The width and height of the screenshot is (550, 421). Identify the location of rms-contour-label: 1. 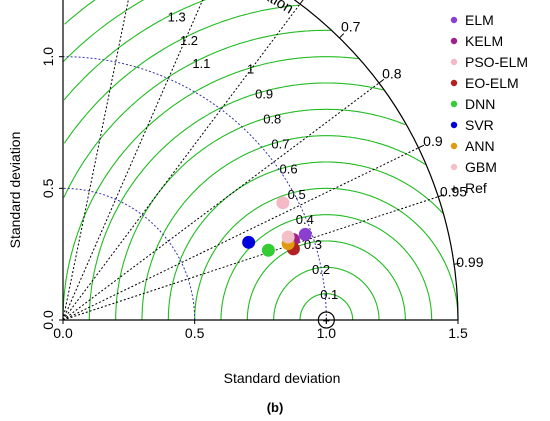
(250, 69).